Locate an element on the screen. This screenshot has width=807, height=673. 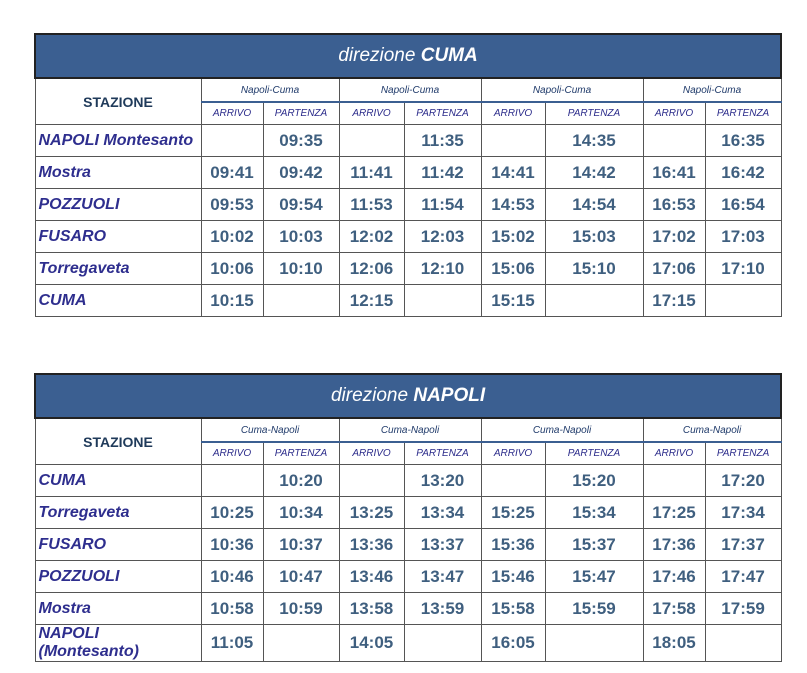
arrival-time: 15:02 is located at coordinates (513, 236).